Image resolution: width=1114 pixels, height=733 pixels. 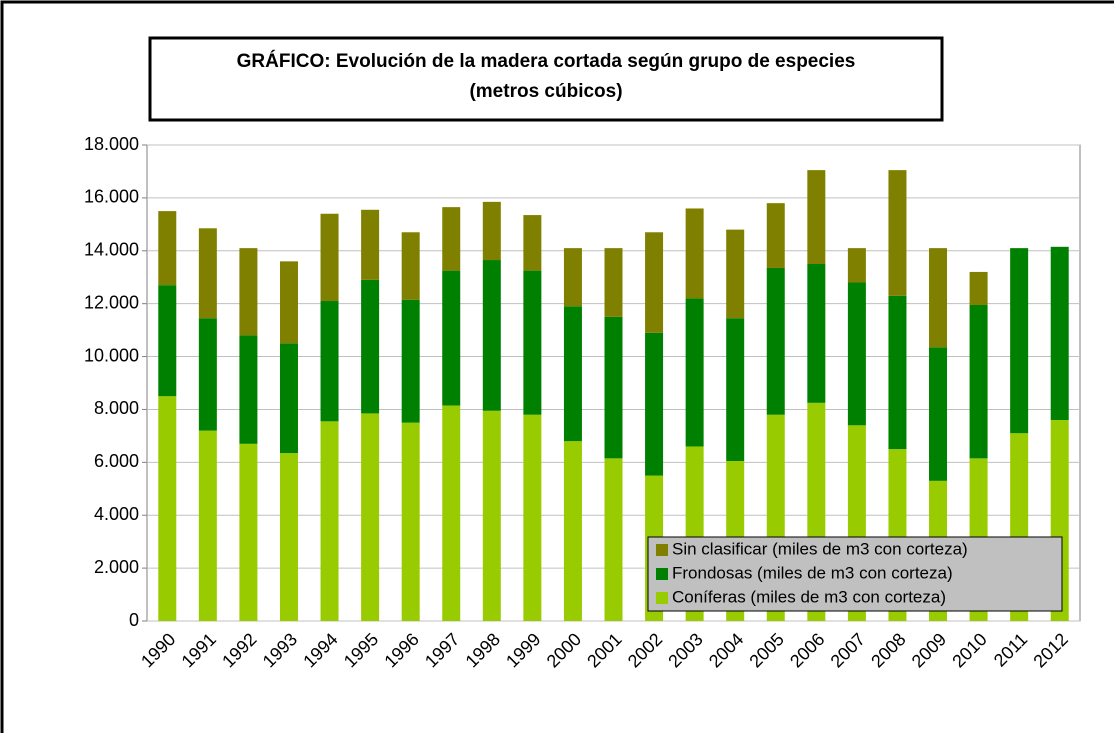 I want to click on x-tick-label: 1996, so click(x=401, y=650).